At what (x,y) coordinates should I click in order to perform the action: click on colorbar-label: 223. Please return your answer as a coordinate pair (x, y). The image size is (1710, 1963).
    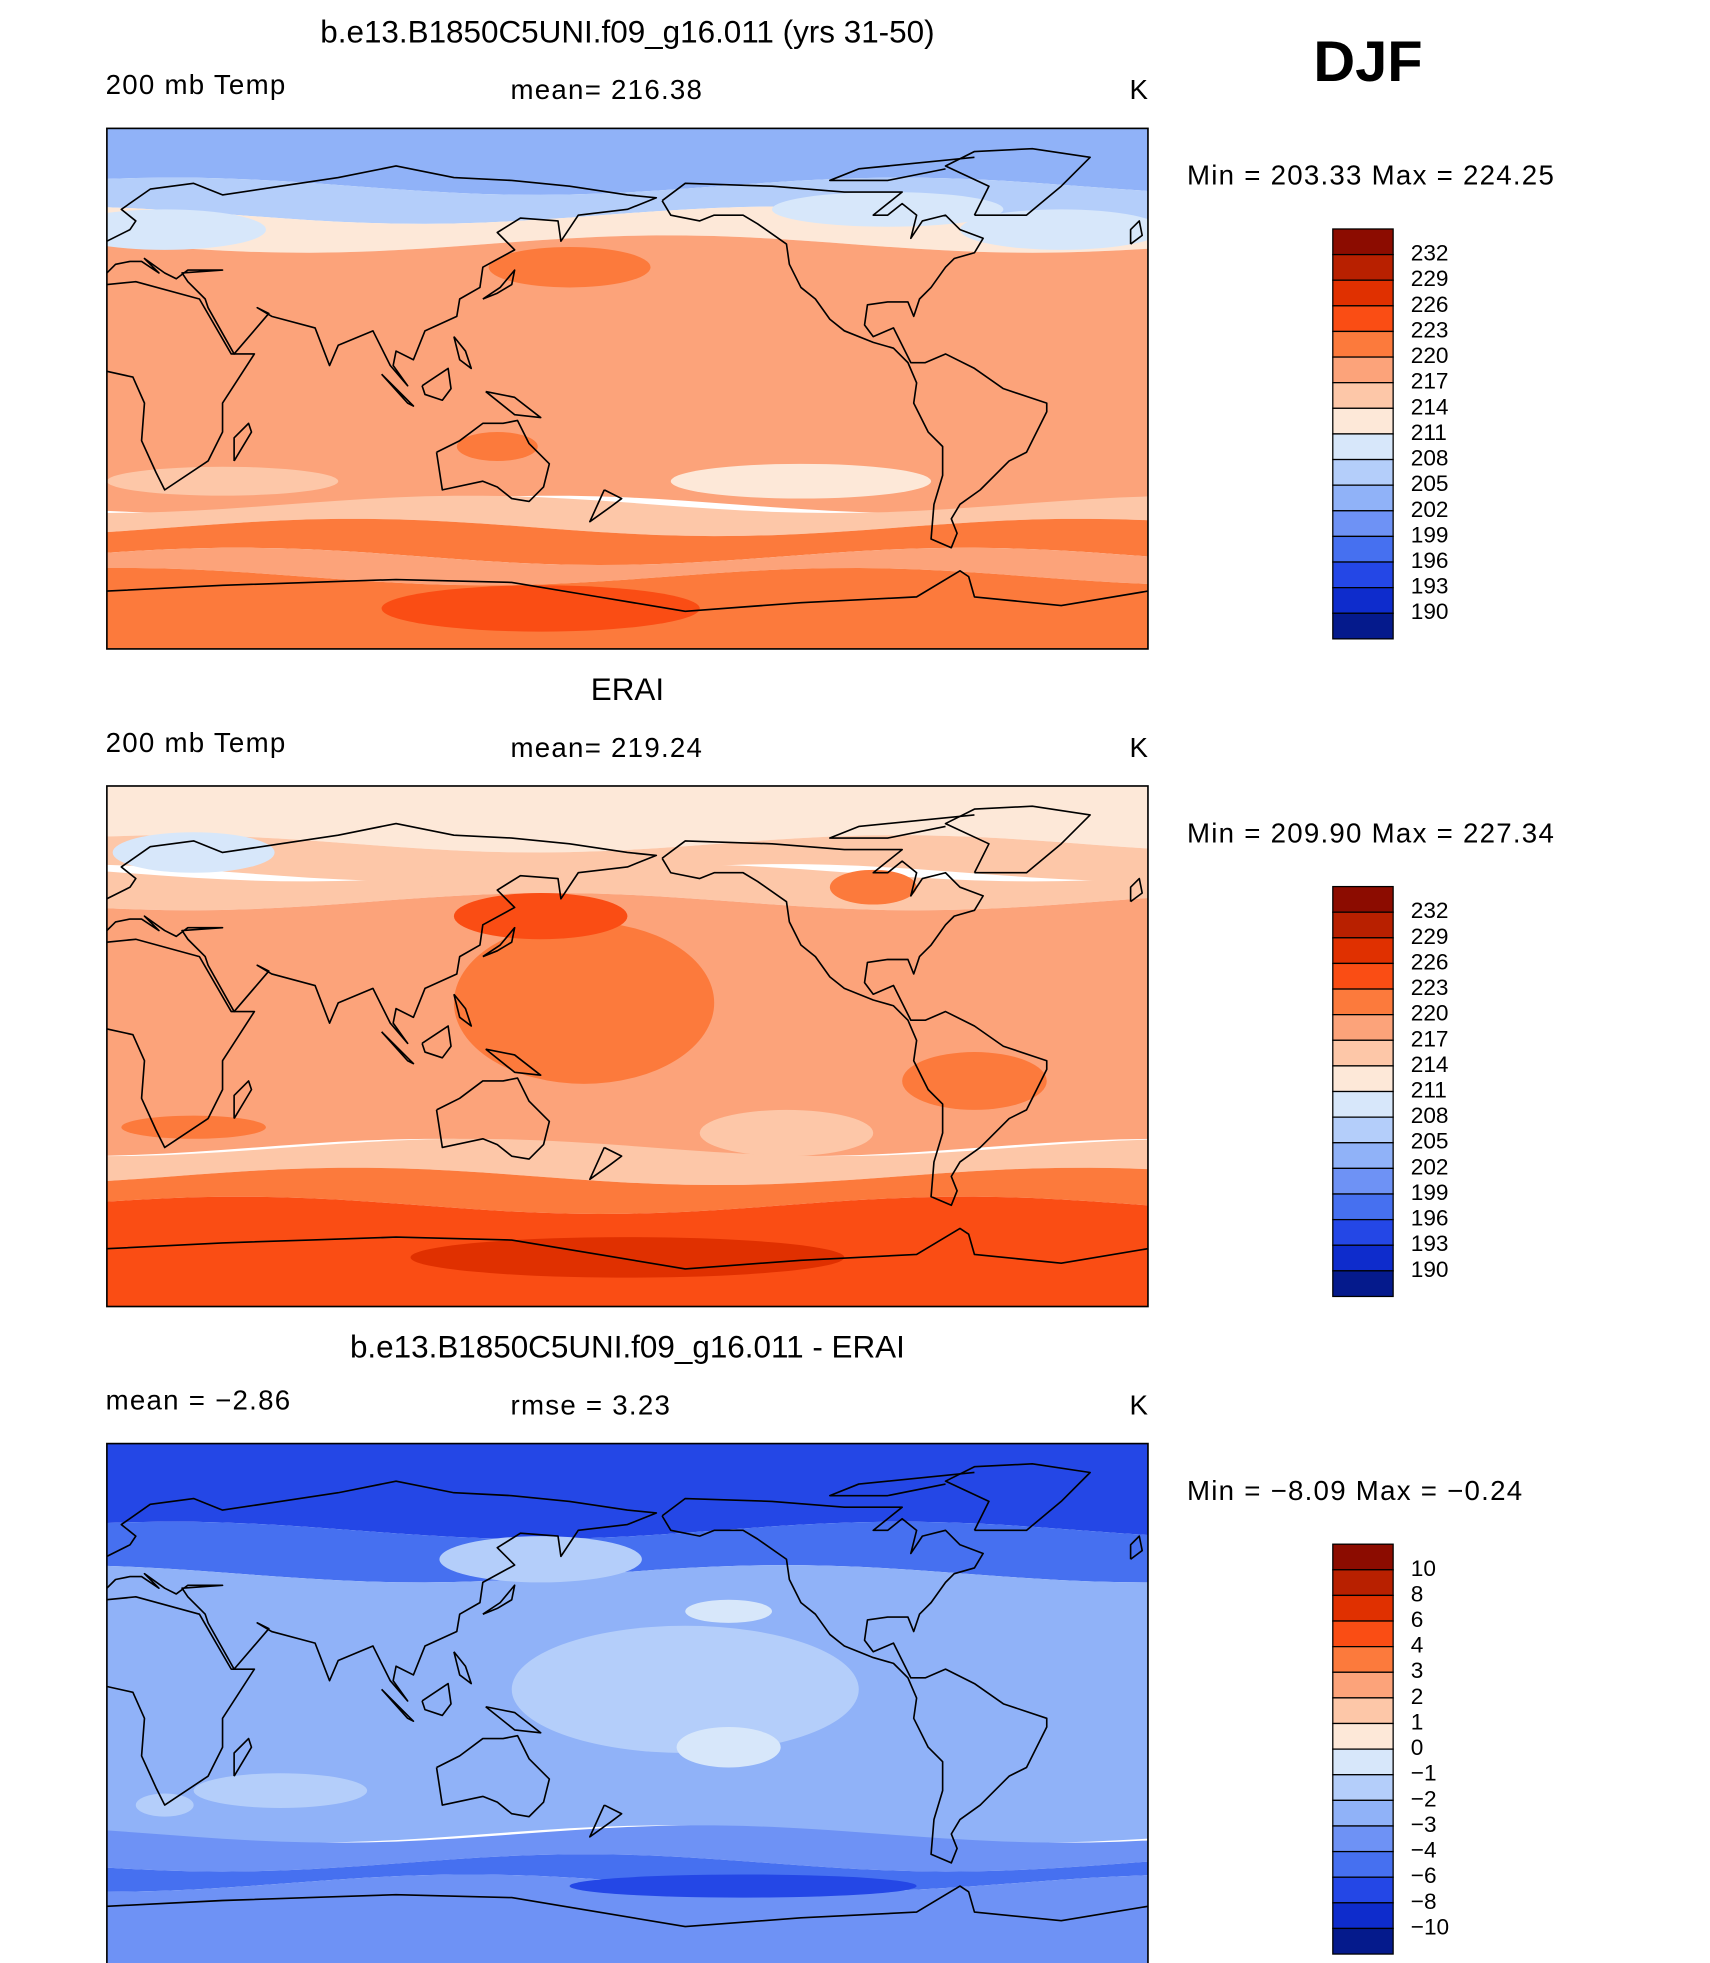
    Looking at the image, I should click on (1430, 987).